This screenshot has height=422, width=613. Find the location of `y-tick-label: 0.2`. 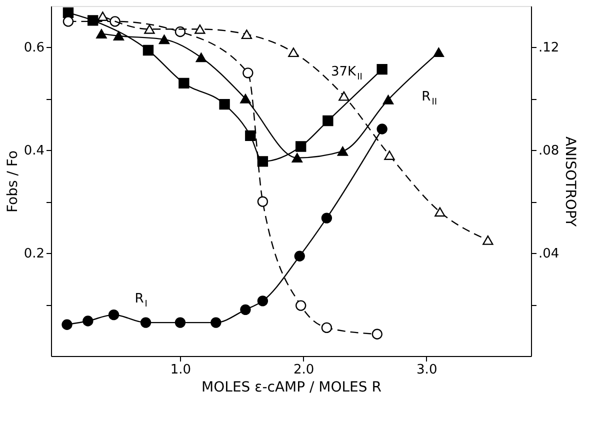

y-tick-label: 0.2 is located at coordinates (34, 254).